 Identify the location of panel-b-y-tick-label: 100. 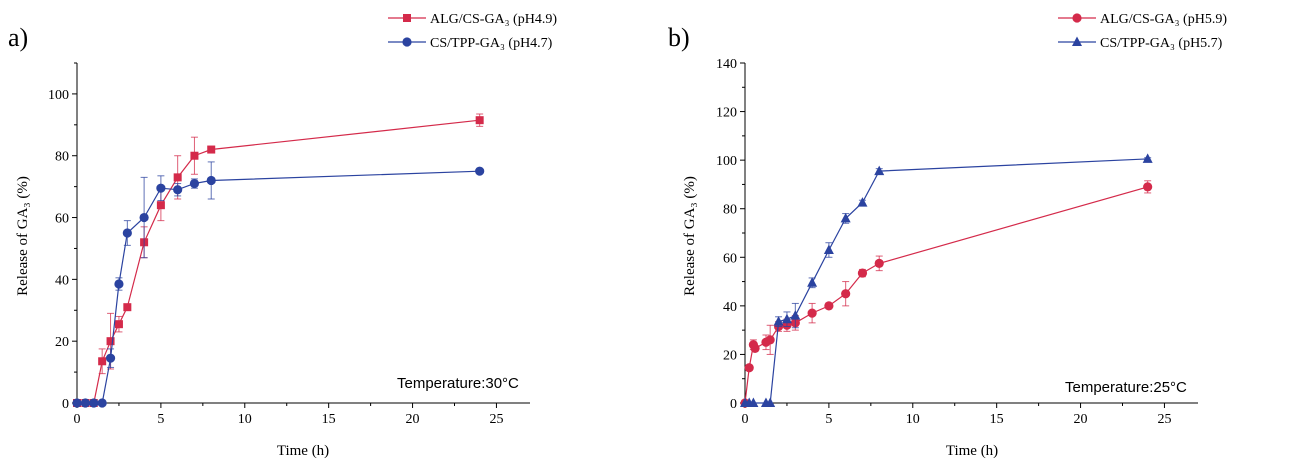
(726, 161).